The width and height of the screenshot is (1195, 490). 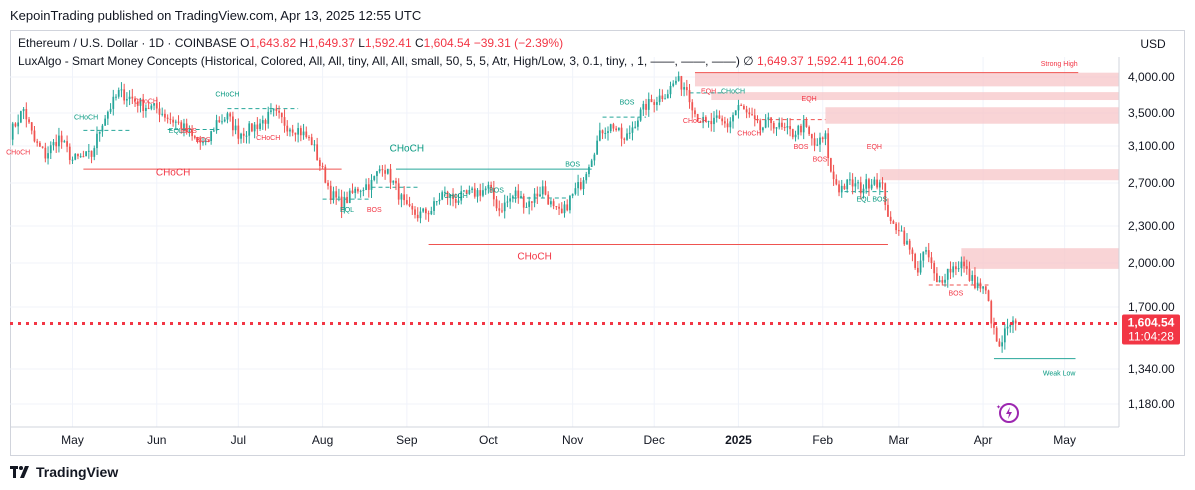 What do you see at coordinates (1151, 183) in the screenshot?
I see `price-tick-label: 2,700.00` at bounding box center [1151, 183].